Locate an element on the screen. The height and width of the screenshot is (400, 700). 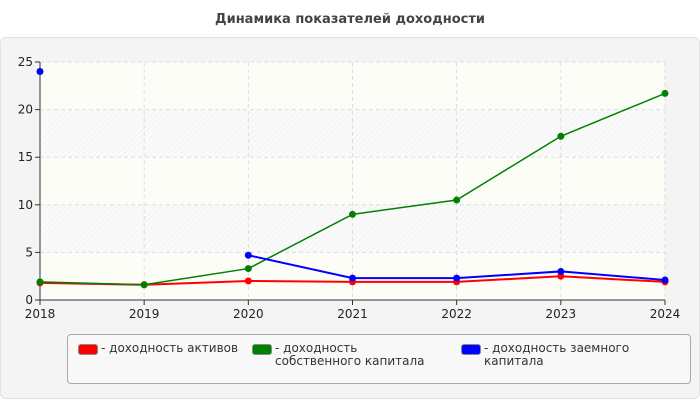
legend-label: - доходность заемного капитала is located at coordinates (557, 354).